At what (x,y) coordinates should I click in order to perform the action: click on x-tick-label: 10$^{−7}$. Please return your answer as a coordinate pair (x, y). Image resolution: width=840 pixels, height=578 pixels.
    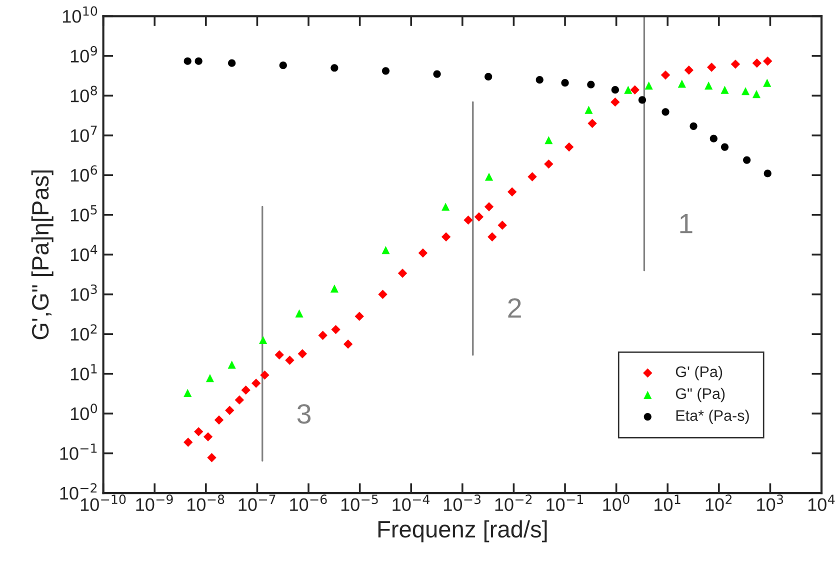
    Looking at the image, I should click on (257, 503).